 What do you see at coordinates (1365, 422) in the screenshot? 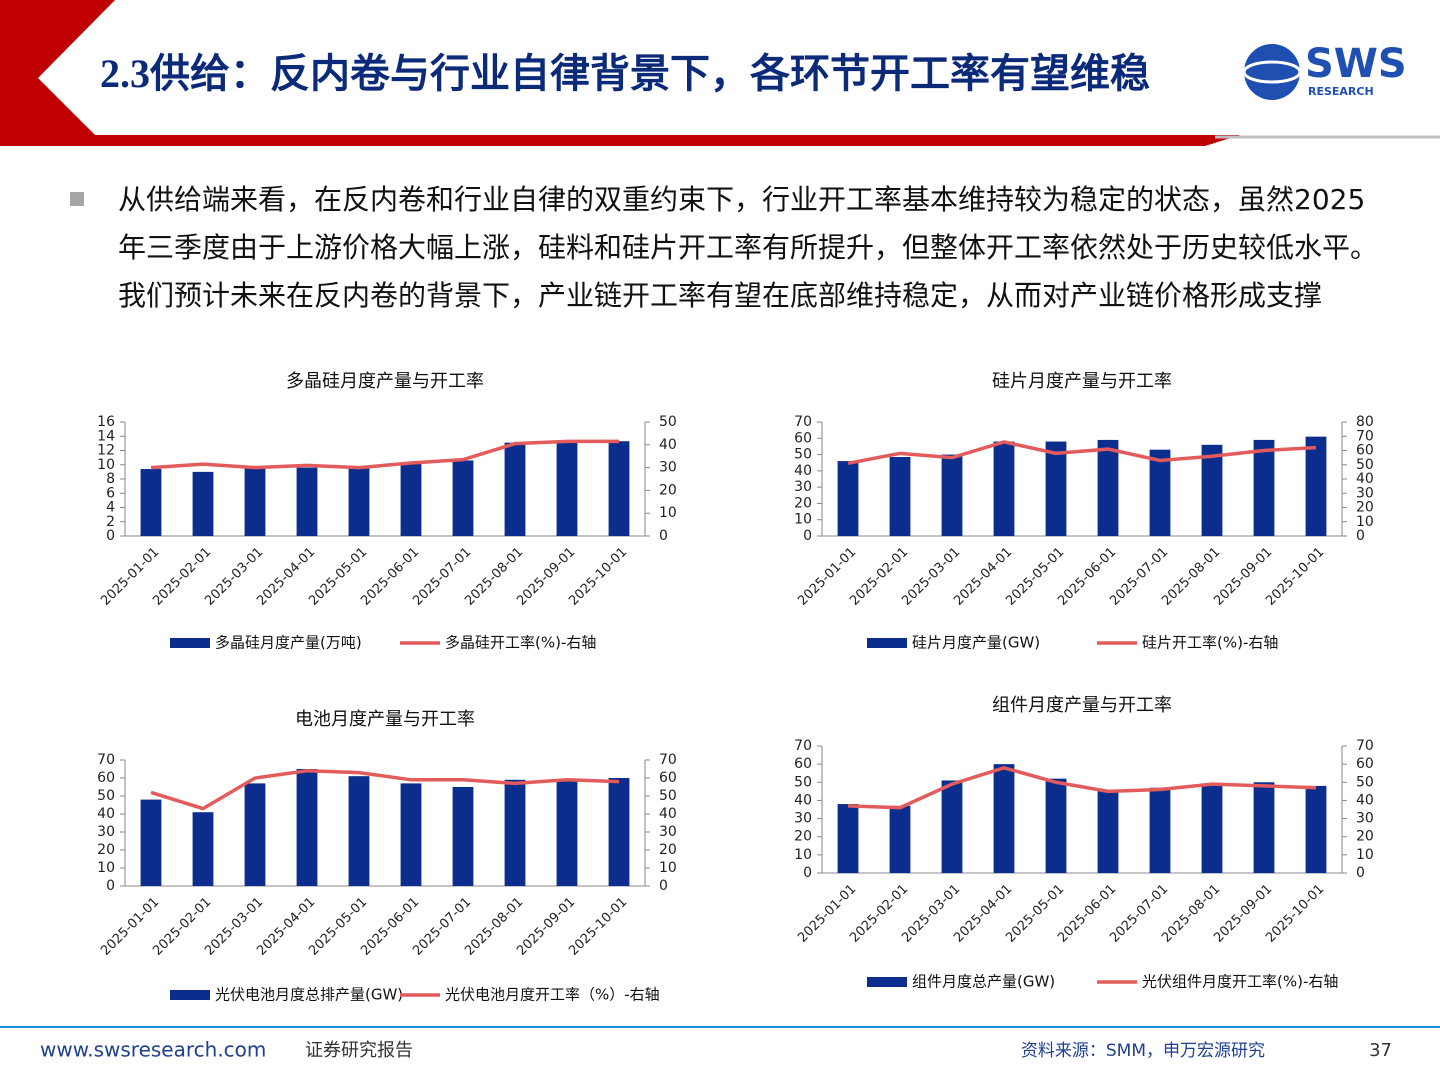
I see `y2-tick-label: 80` at bounding box center [1365, 422].